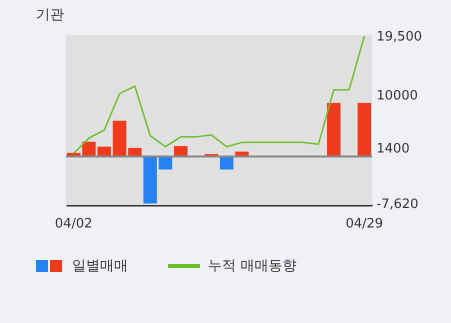  Describe the element at coordinates (100, 266) in the screenshot. I see `legend-label: 일별매매` at that location.